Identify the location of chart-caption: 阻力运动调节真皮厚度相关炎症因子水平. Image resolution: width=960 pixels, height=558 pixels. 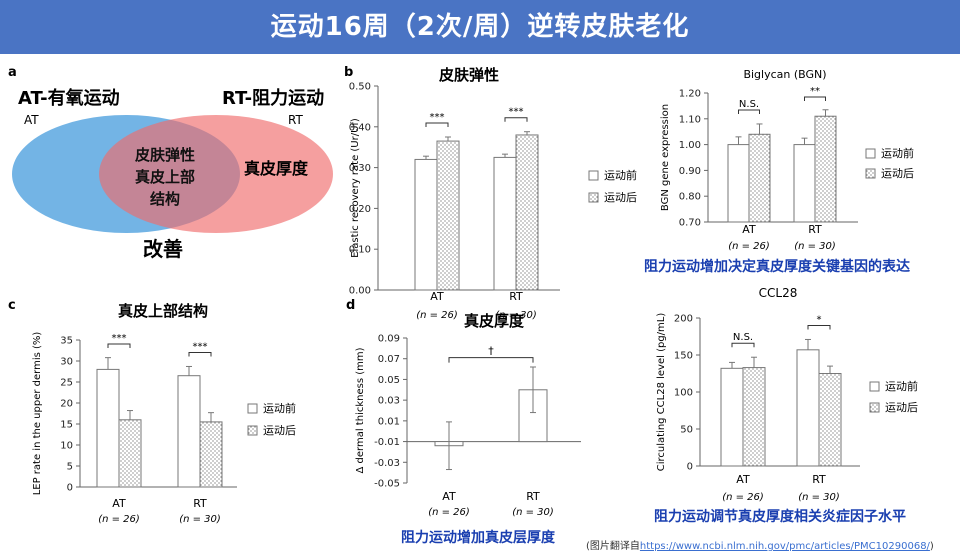
(780, 516).